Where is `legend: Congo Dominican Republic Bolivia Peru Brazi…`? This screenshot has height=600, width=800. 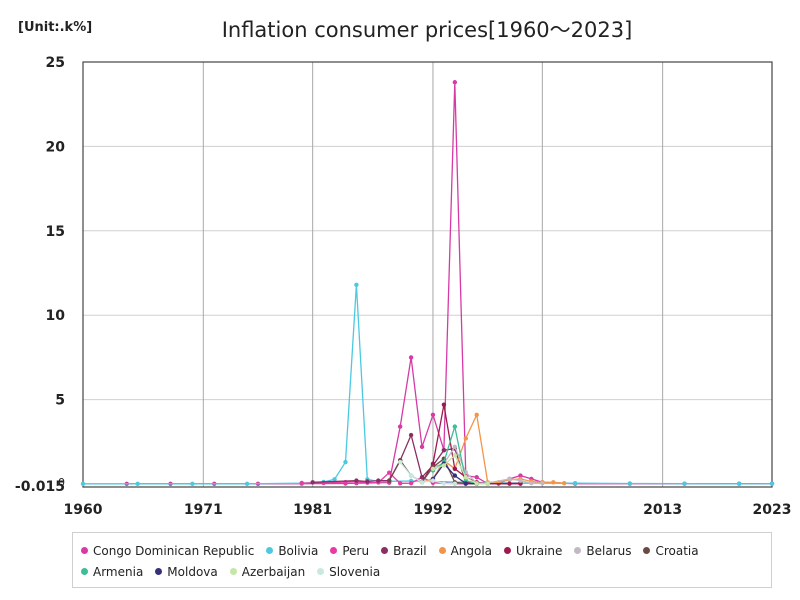 legend: Congo Dominican Republic Bolivia Peru Brazi… is located at coordinates (422, 560).